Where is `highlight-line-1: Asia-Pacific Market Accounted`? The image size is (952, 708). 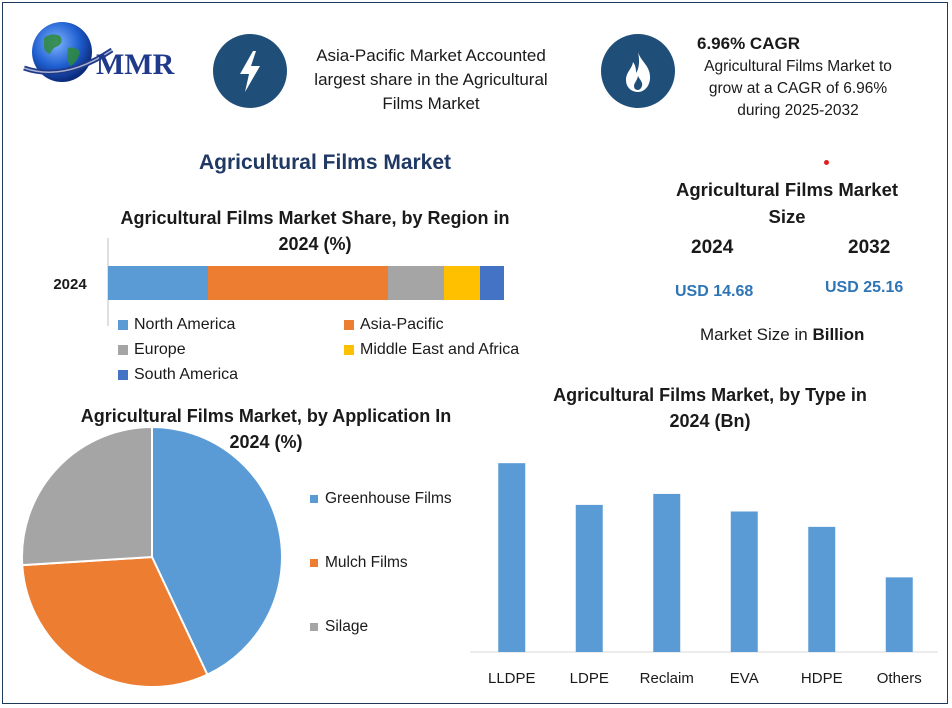 highlight-line-1: Asia-Pacific Market Accounted is located at coordinates (431, 55).